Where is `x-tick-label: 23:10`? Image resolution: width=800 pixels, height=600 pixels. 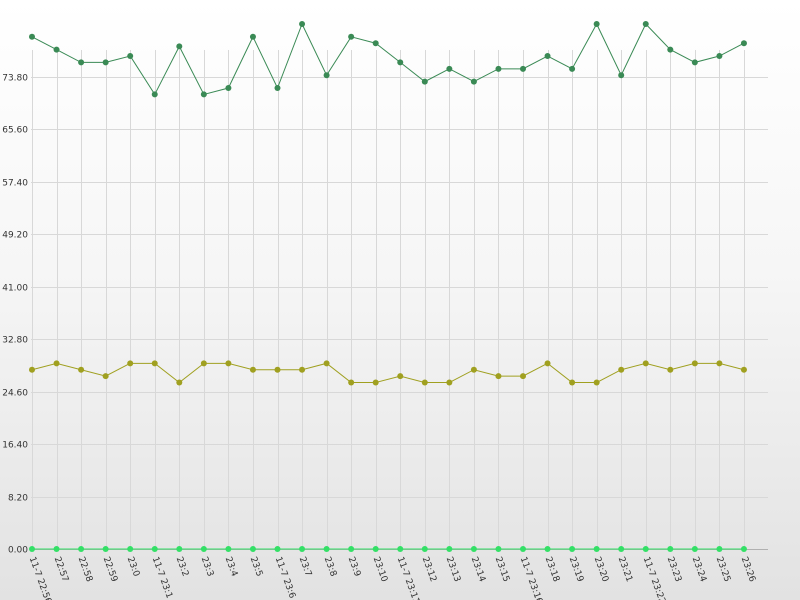
x-tick-label: 23:10 is located at coordinates (380, 570).